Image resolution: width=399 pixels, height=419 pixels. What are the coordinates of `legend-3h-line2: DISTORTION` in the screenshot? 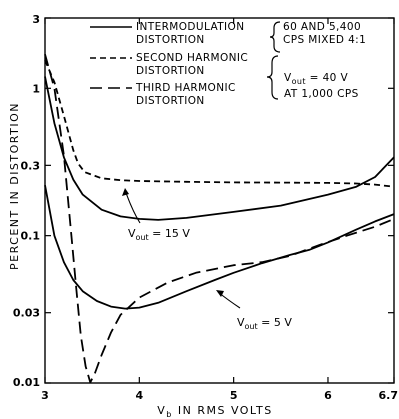 It's located at (170, 101).